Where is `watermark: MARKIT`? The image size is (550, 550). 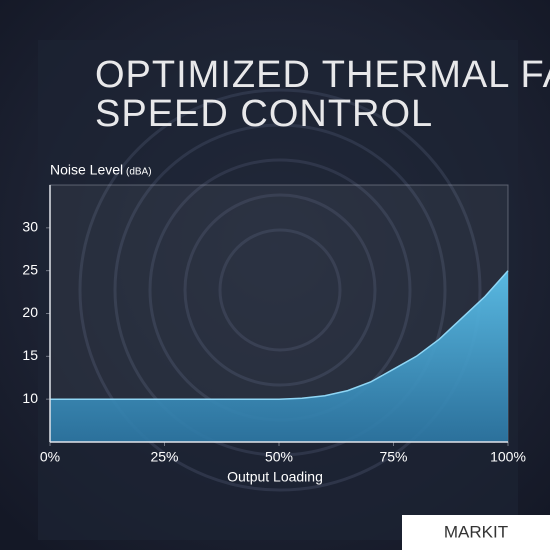 watermark: MARKIT is located at coordinates (476, 531).